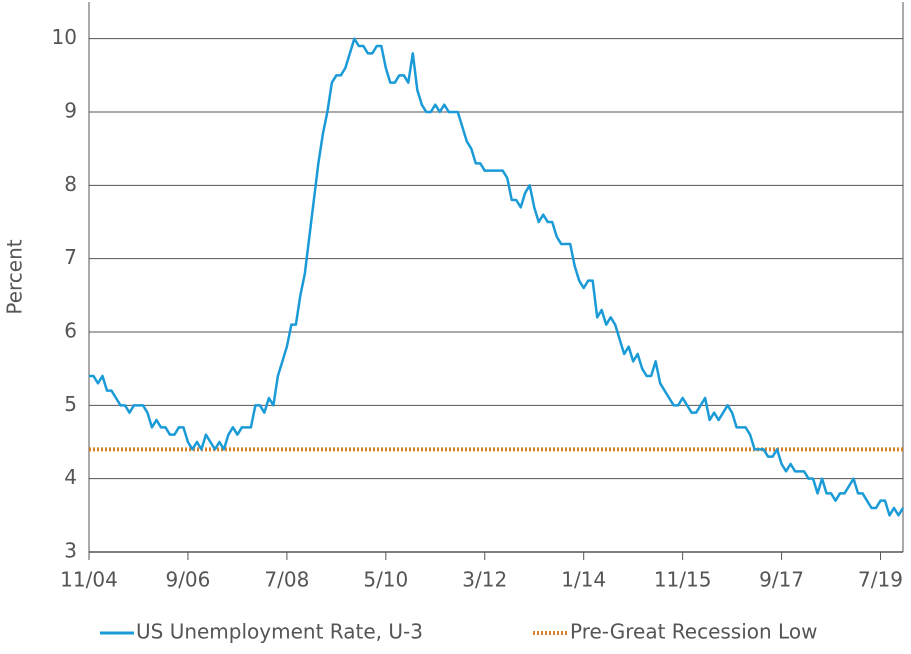 The image size is (911, 654). Describe the element at coordinates (64, 37) in the screenshot. I see `y-tick-label: 10` at that location.